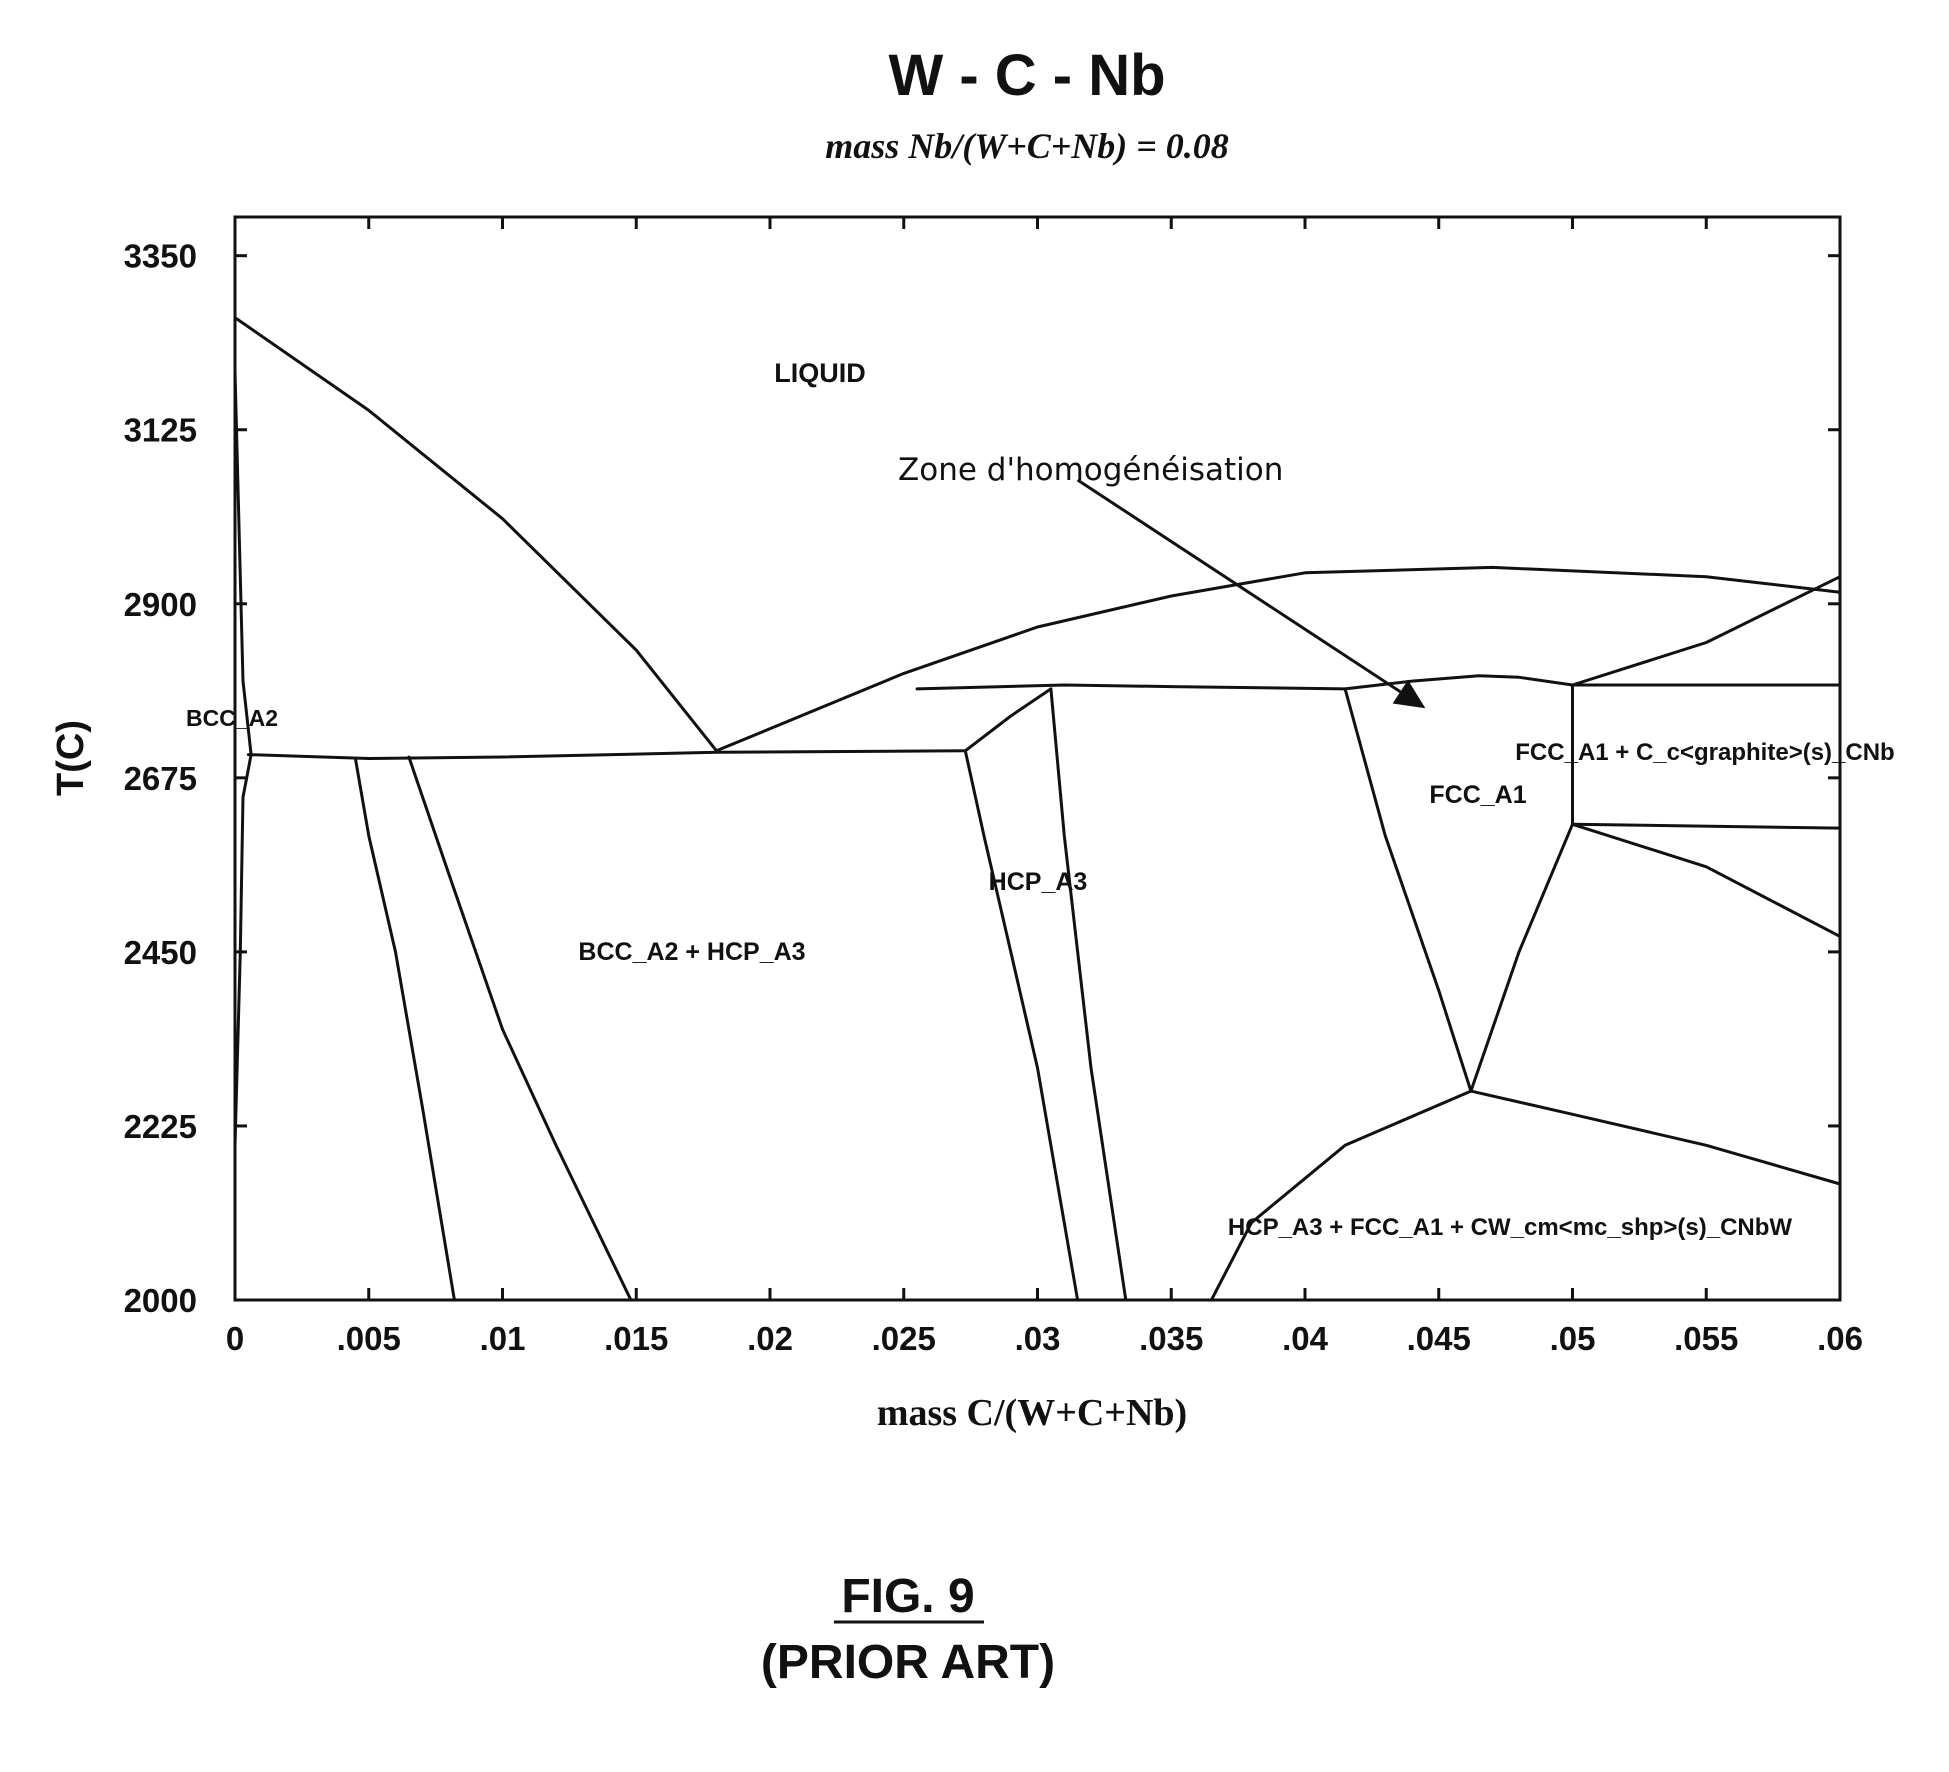  Describe the element at coordinates (232, 718) in the screenshot. I see `label-bcc-a2: BCC_A2` at that location.